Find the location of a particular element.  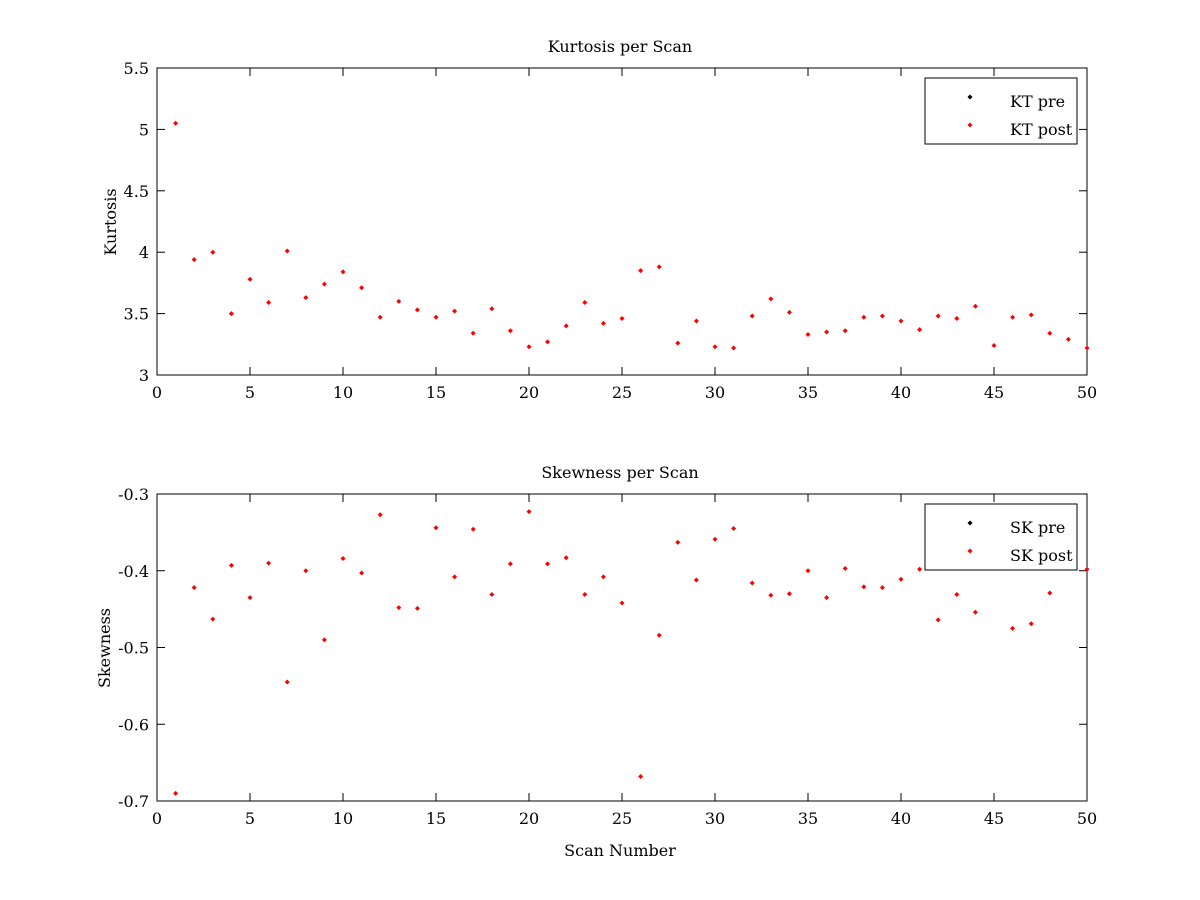

kurtosis-legend-box is located at coordinates (1001, 111).